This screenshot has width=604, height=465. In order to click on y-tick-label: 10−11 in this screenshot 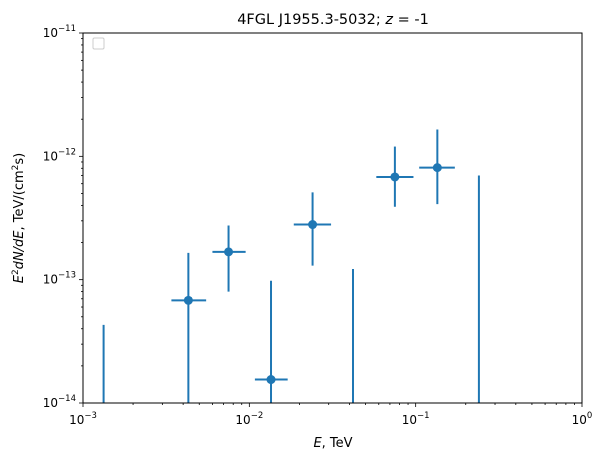, I will do `click(59, 32)`.